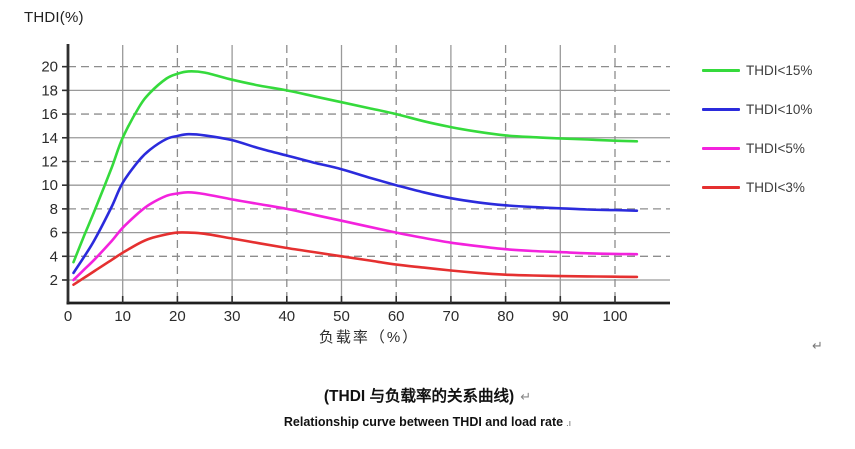 The width and height of the screenshot is (855, 449). Describe the element at coordinates (779, 109) in the screenshot. I see `legend-label: THDI<10%` at that location.